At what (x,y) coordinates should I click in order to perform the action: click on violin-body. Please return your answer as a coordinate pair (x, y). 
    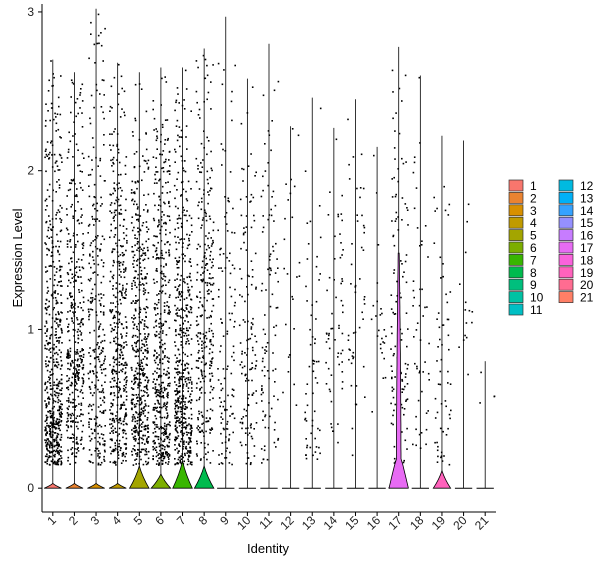
    Looking at the image, I should click on (139, 476).